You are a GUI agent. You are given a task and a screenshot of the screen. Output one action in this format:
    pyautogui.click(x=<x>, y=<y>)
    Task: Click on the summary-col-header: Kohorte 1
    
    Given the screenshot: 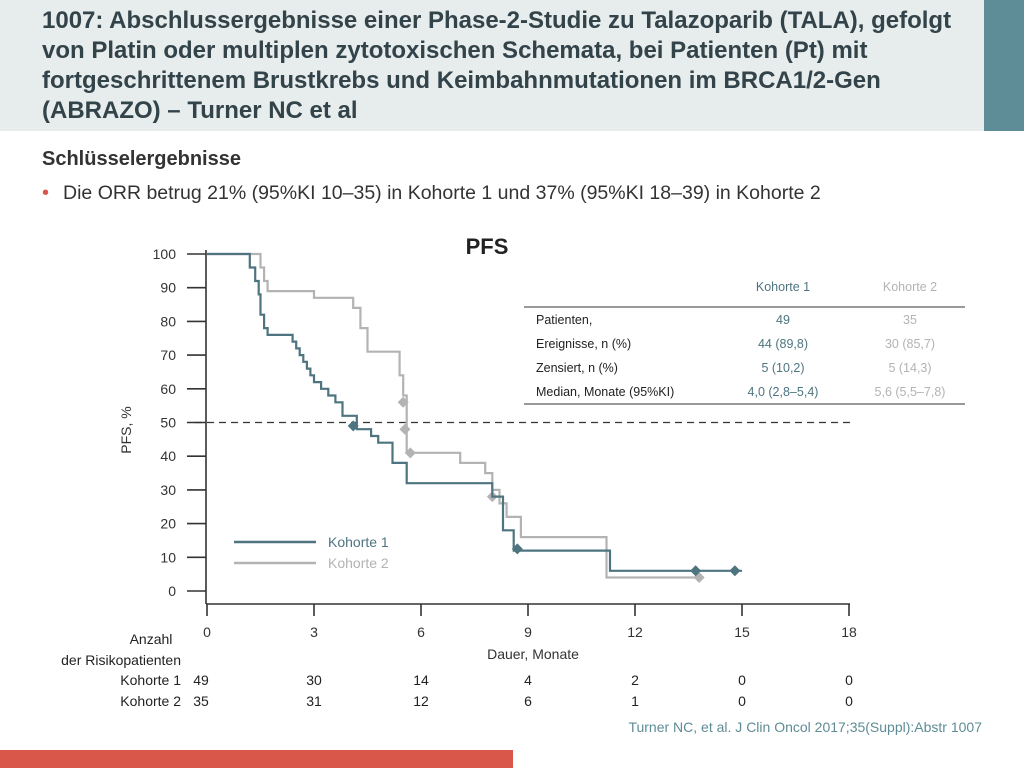 What is the action you would take?
    pyautogui.click(x=783, y=287)
    